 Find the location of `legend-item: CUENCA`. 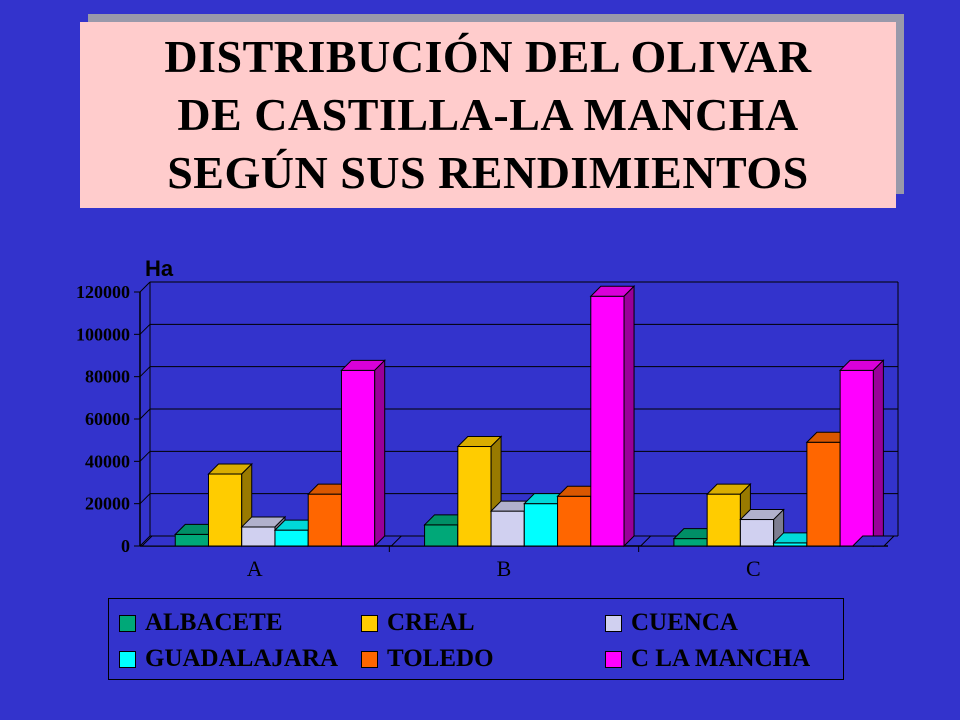

legend-item: CUENCA is located at coordinates (671, 623).